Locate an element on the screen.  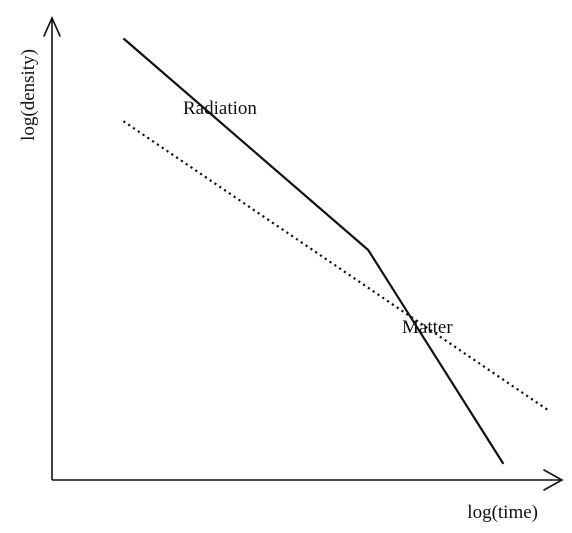
x-axis-label: log(time) is located at coordinates (502, 512).